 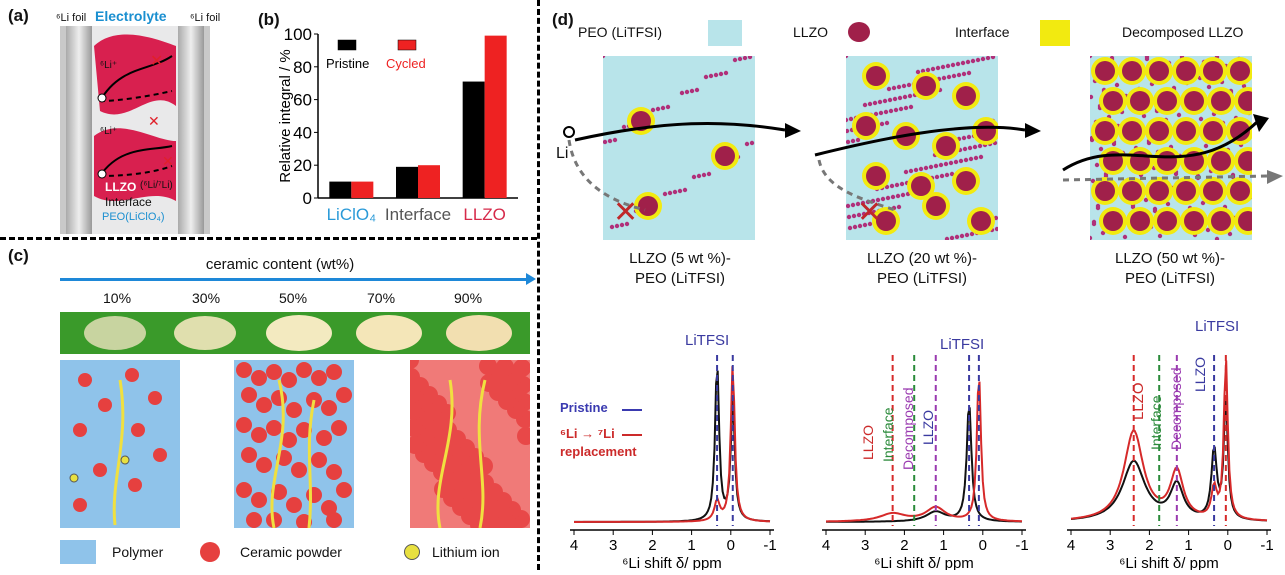 I want to click on legend-interface-swatch, so click(x=1055, y=33).